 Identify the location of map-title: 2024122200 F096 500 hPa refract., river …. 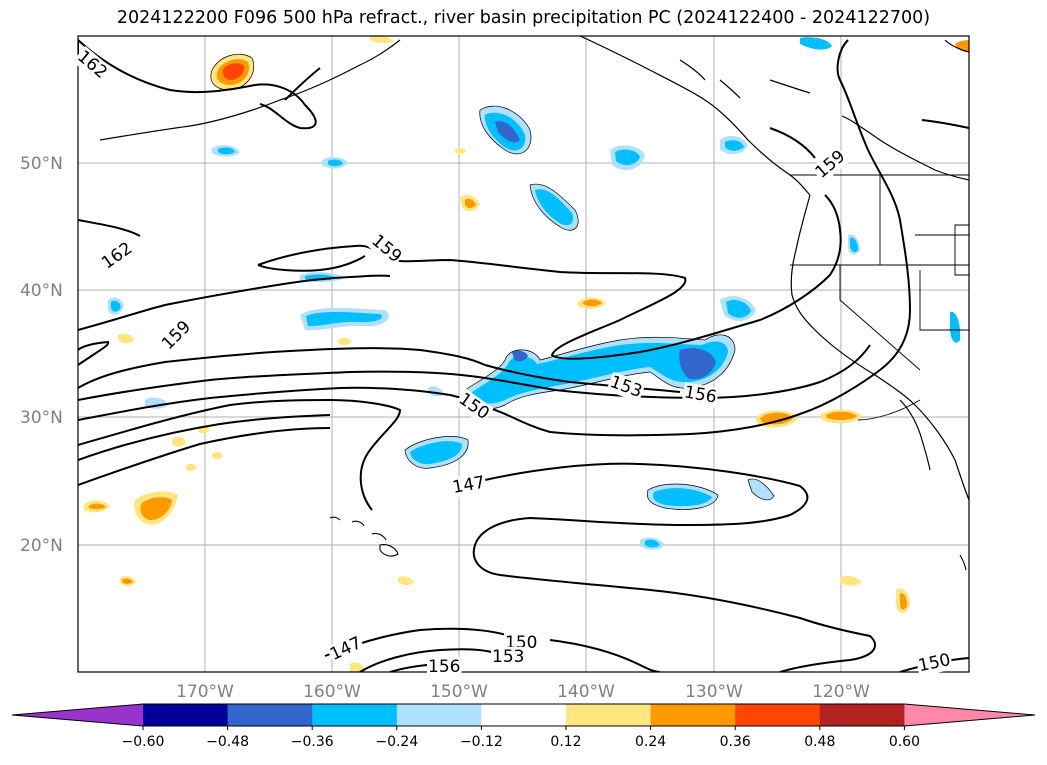
(523, 18).